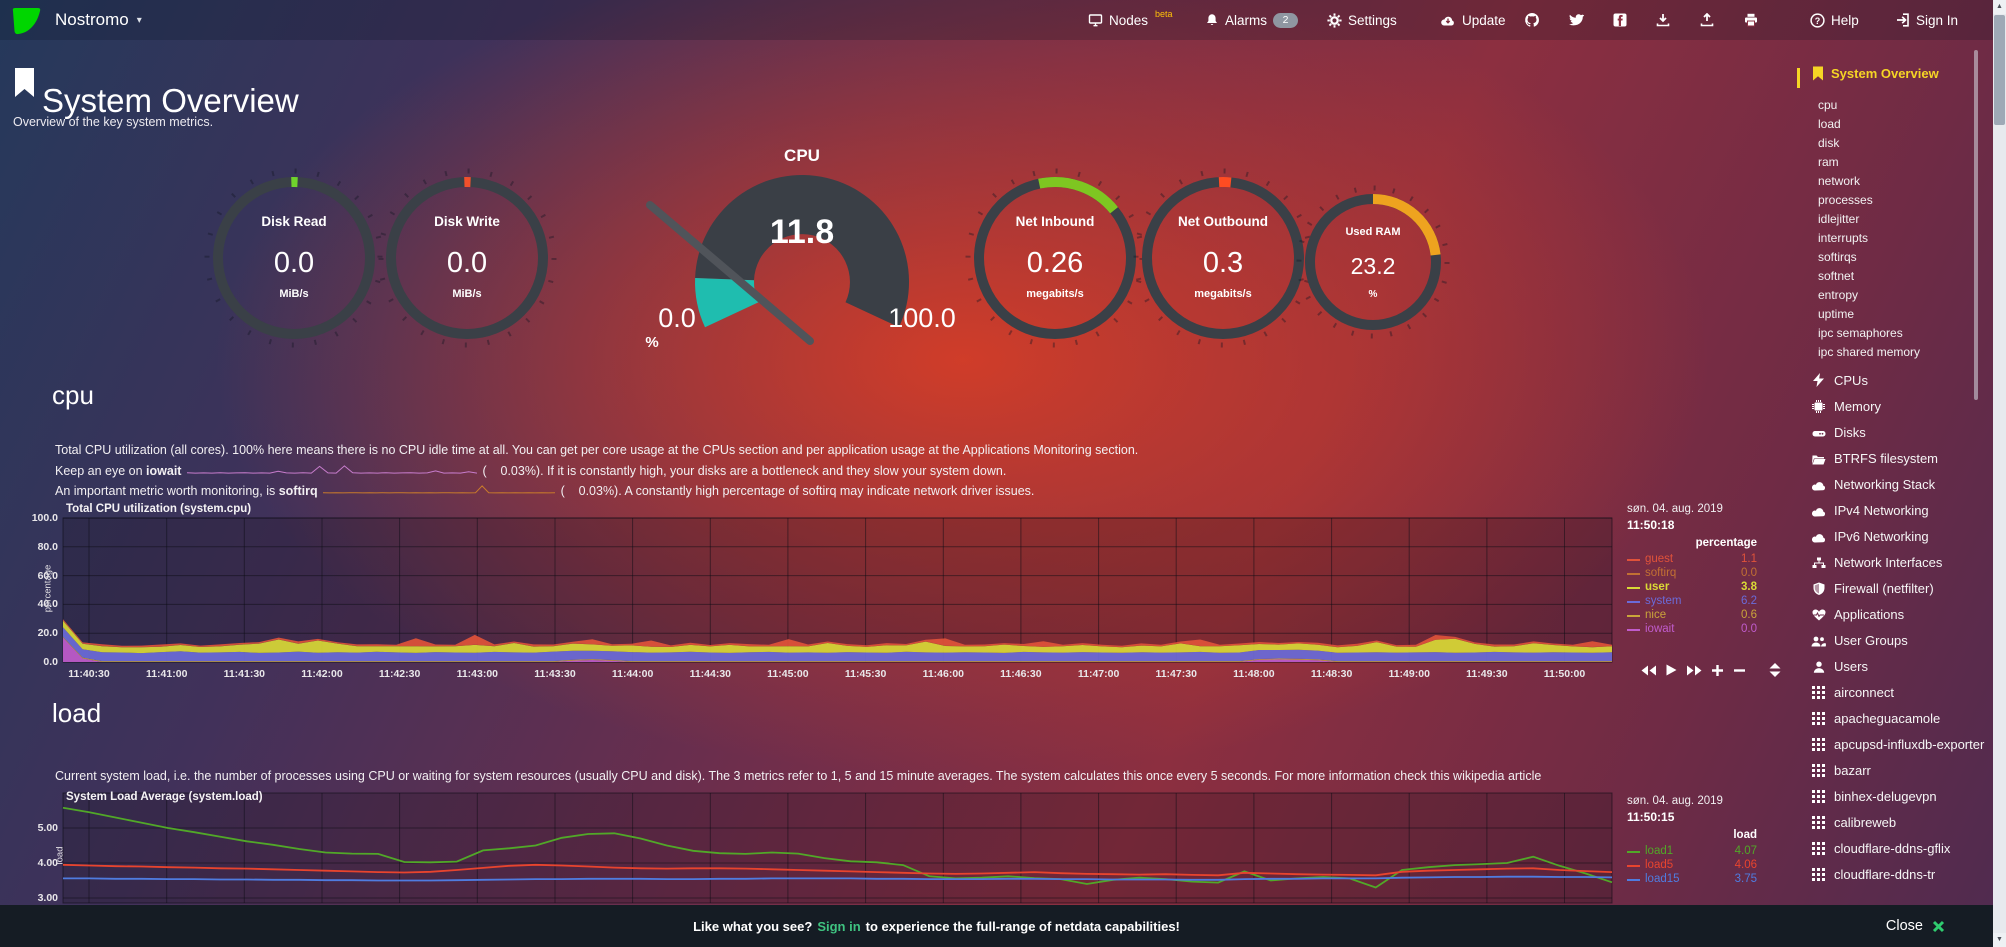 The image size is (2006, 947). What do you see at coordinates (1900, 879) in the screenshot?
I see `sidebar-item-cloudflare-ddns-tr: cloudflare-ddns-tr` at bounding box center [1900, 879].